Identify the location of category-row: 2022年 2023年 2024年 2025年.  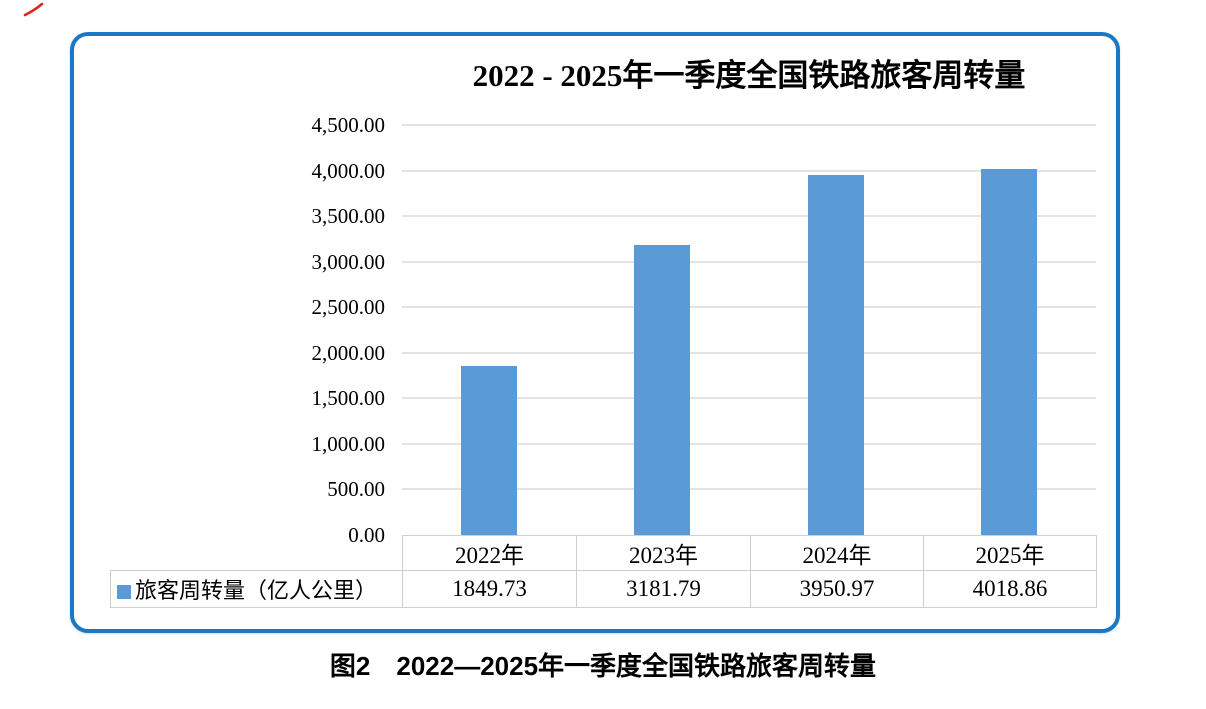
(604, 553).